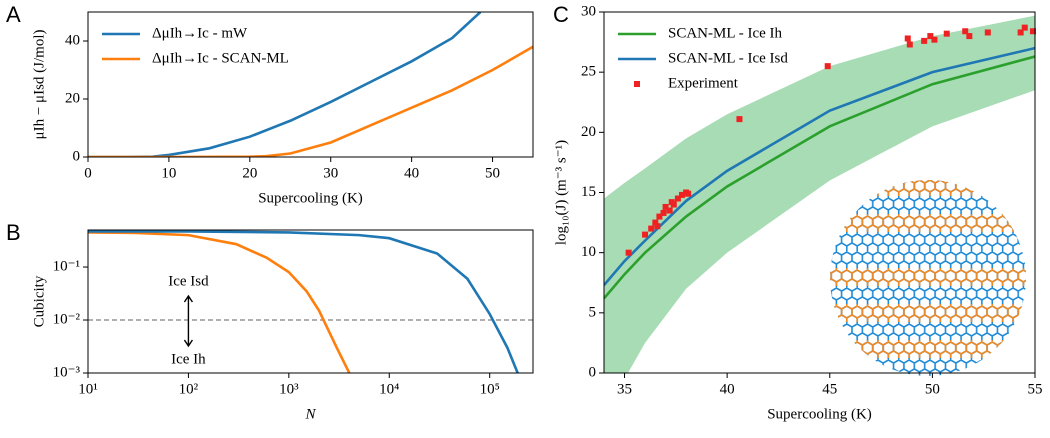  Describe the element at coordinates (728, 58) in the screenshot. I see `legend-label: SCAN-ML - Ice Isd` at that location.